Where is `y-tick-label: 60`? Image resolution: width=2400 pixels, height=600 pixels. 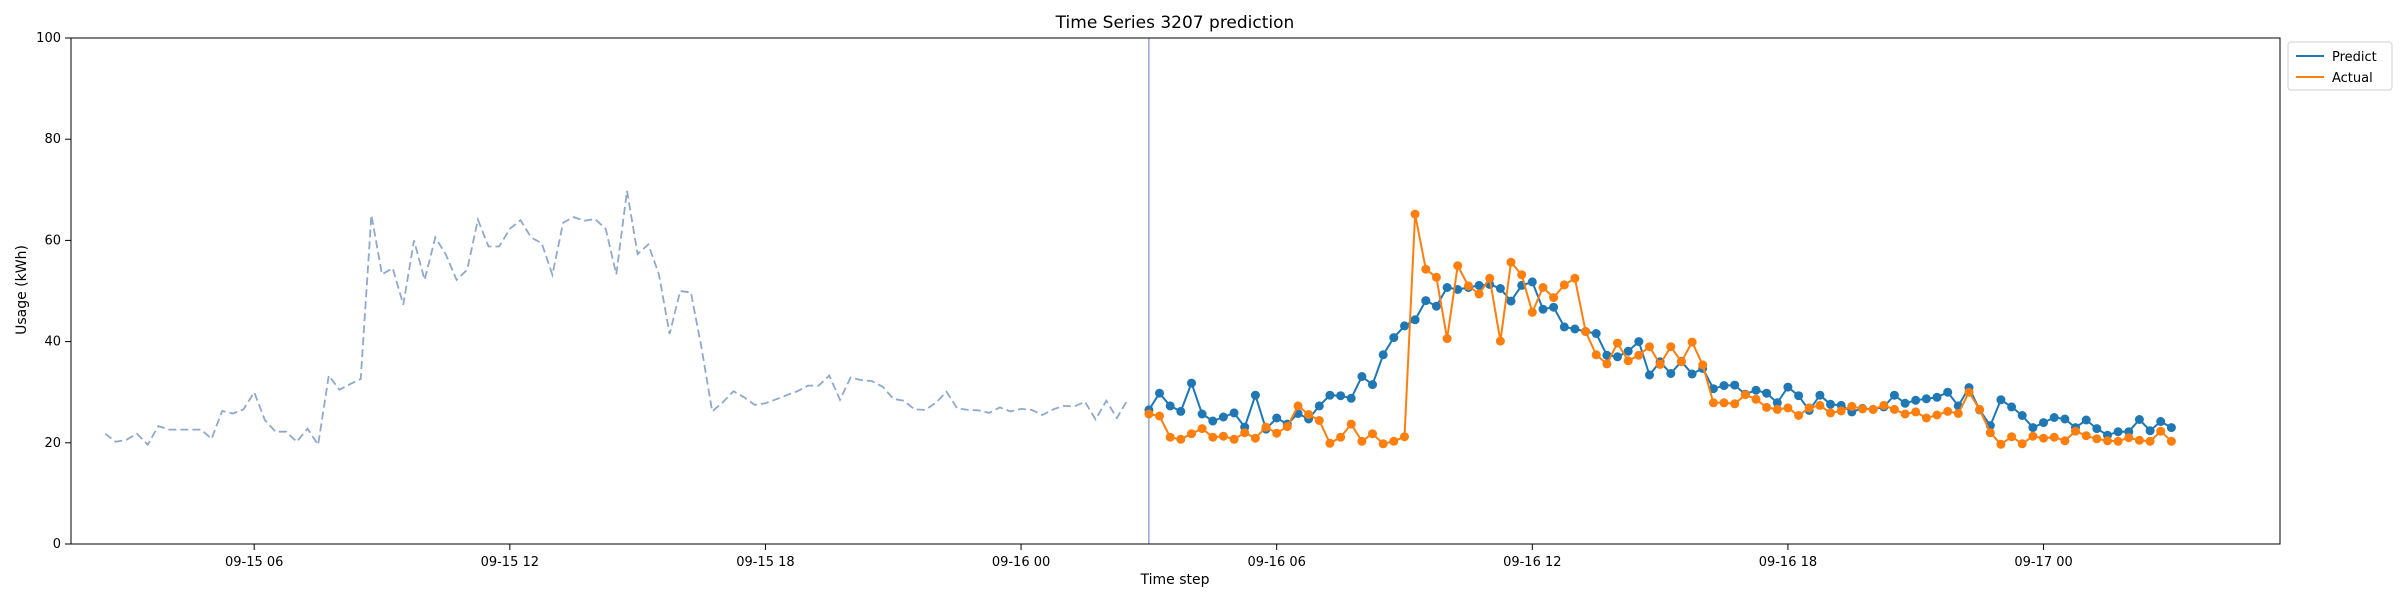
y-tick-label: 60 is located at coordinates (52, 240).